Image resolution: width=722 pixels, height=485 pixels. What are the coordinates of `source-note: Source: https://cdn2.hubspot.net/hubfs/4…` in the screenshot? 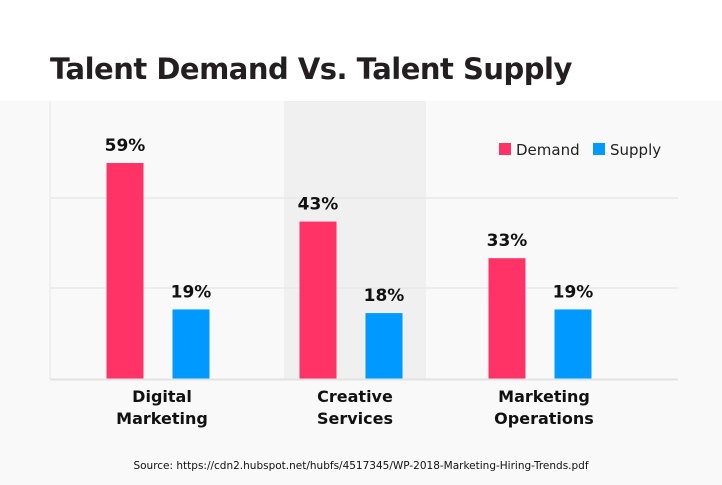 It's located at (361, 466).